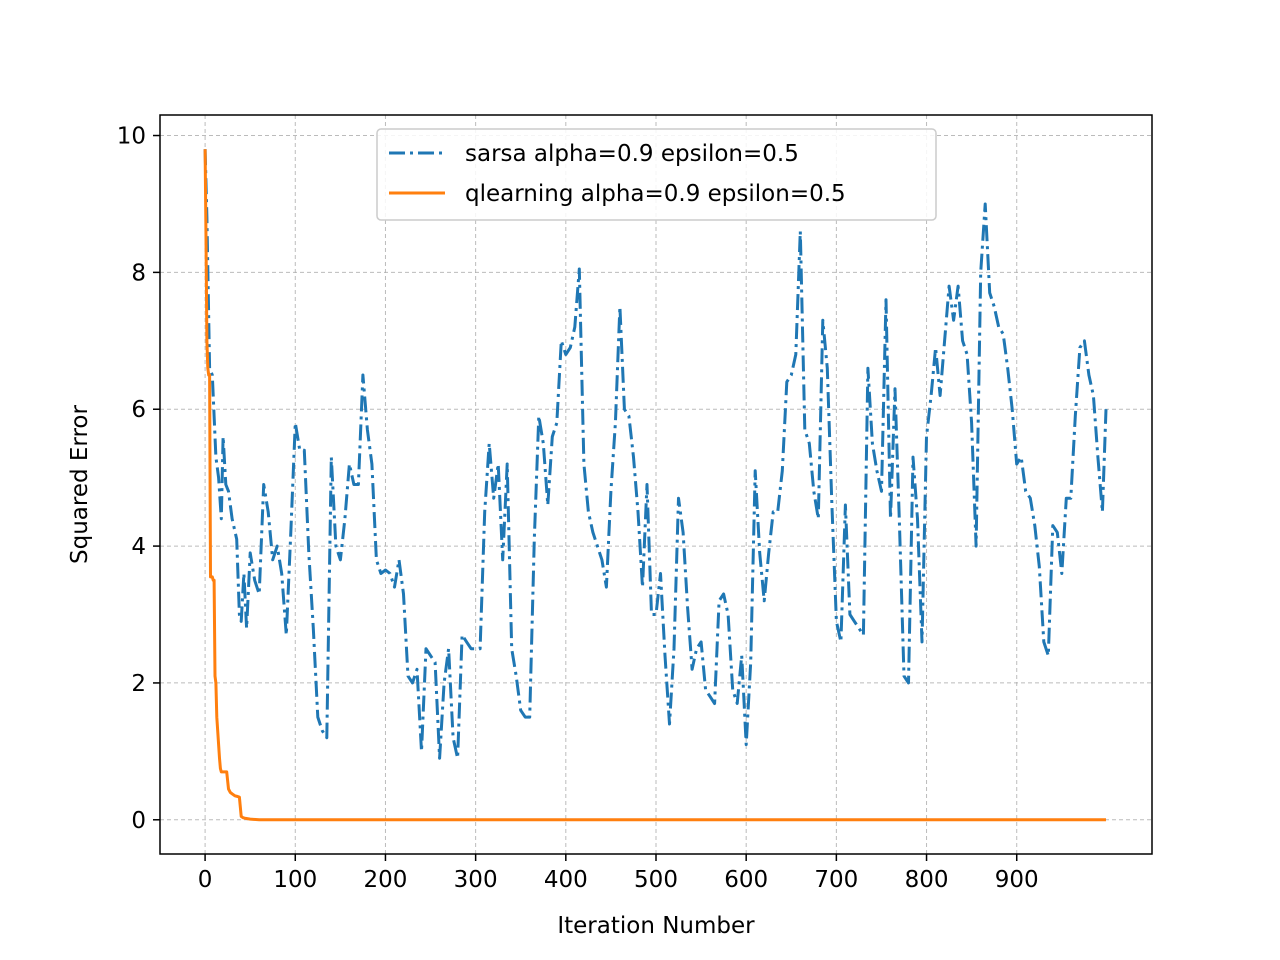  What do you see at coordinates (656, 926) in the screenshot?
I see `x-axis-label: Iteration Number` at bounding box center [656, 926].